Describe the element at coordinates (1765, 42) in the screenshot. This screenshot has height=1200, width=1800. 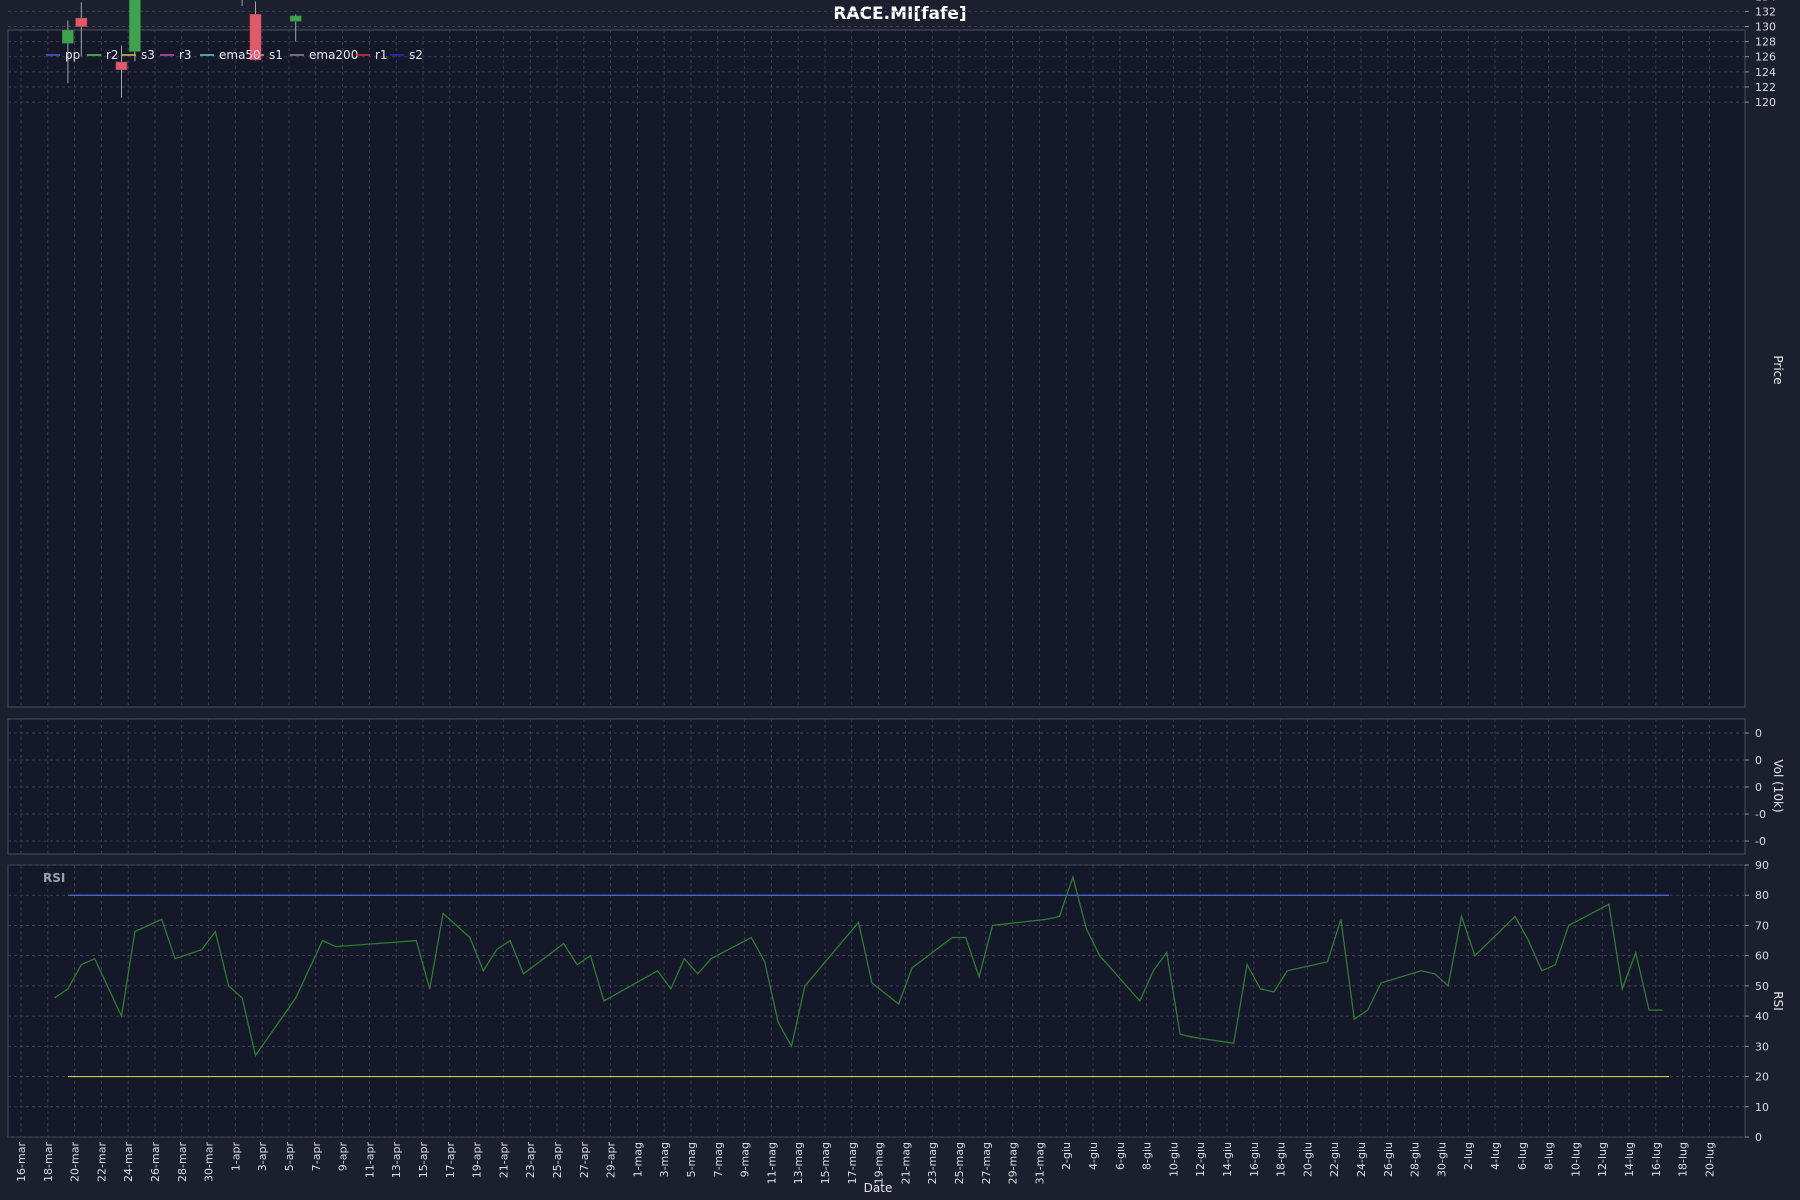
I see `y-tick-label: 128` at that location.